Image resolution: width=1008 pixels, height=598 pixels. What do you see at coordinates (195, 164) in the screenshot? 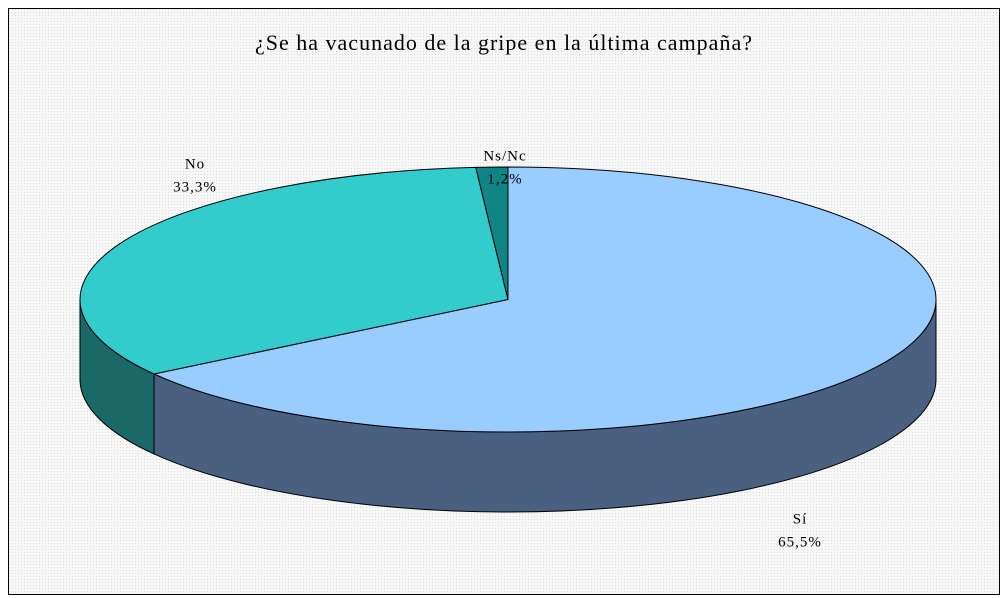
I see `slice-label: No` at bounding box center [195, 164].